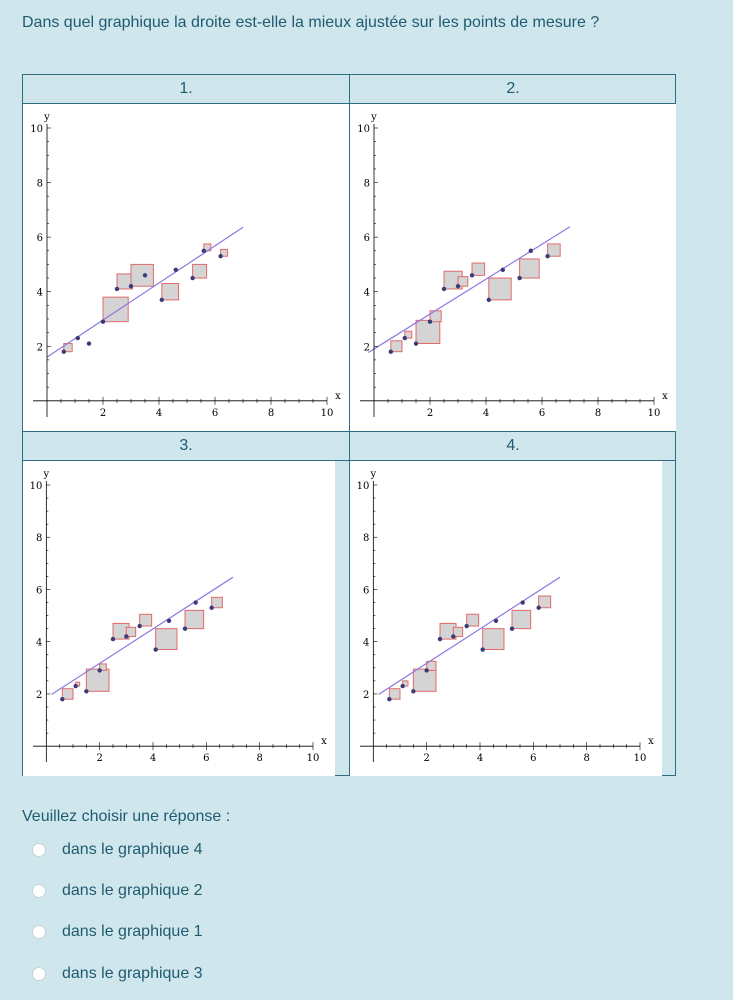 This screenshot has height=1000, width=733. Describe the element at coordinates (186, 89) in the screenshot. I see `chart-1-title: 1.` at that location.